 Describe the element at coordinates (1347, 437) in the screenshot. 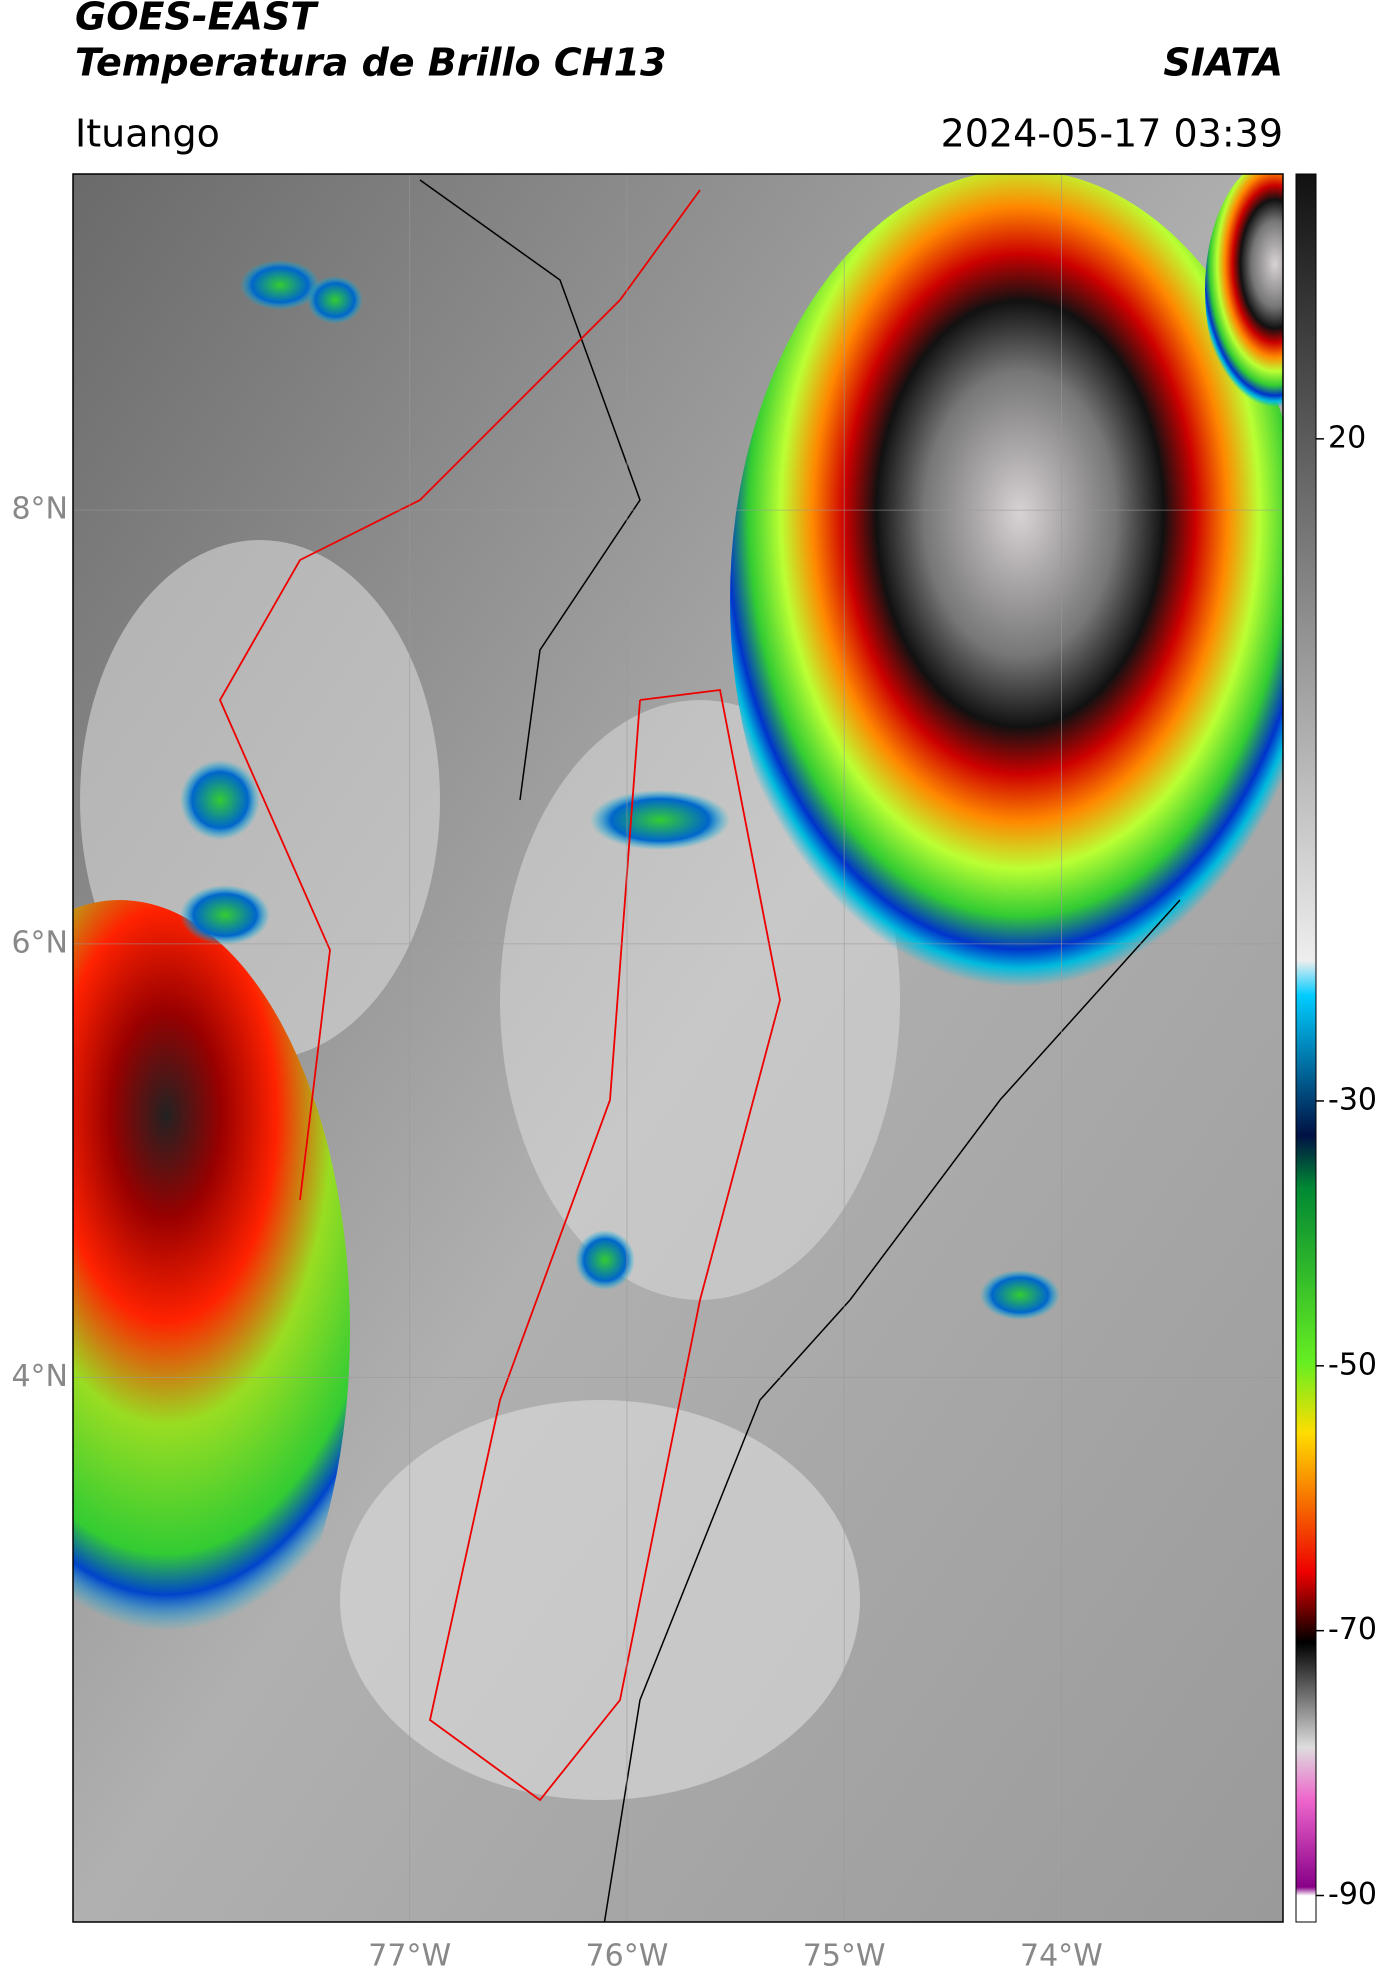

I see `colorbar-tick-label: 20` at that location.